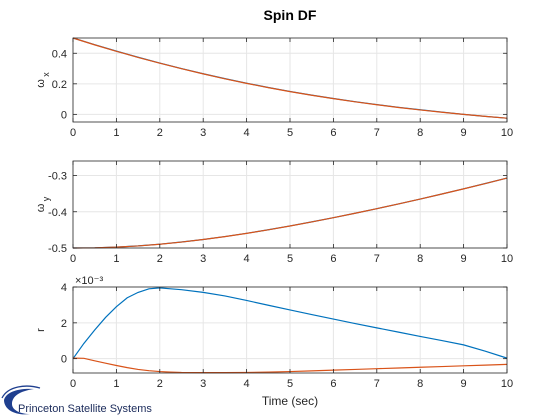 This screenshot has height=420, width=560. I want to click on y-axis-label: ω y, so click(43, 204).